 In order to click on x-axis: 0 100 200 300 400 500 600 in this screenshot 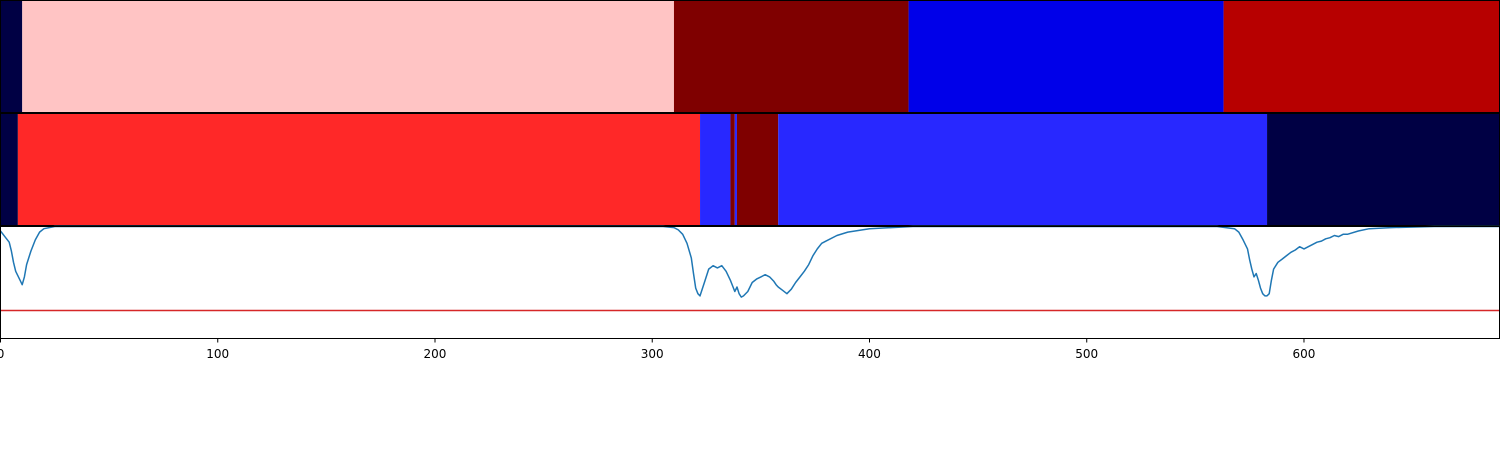, I will do `click(658, 349)`.